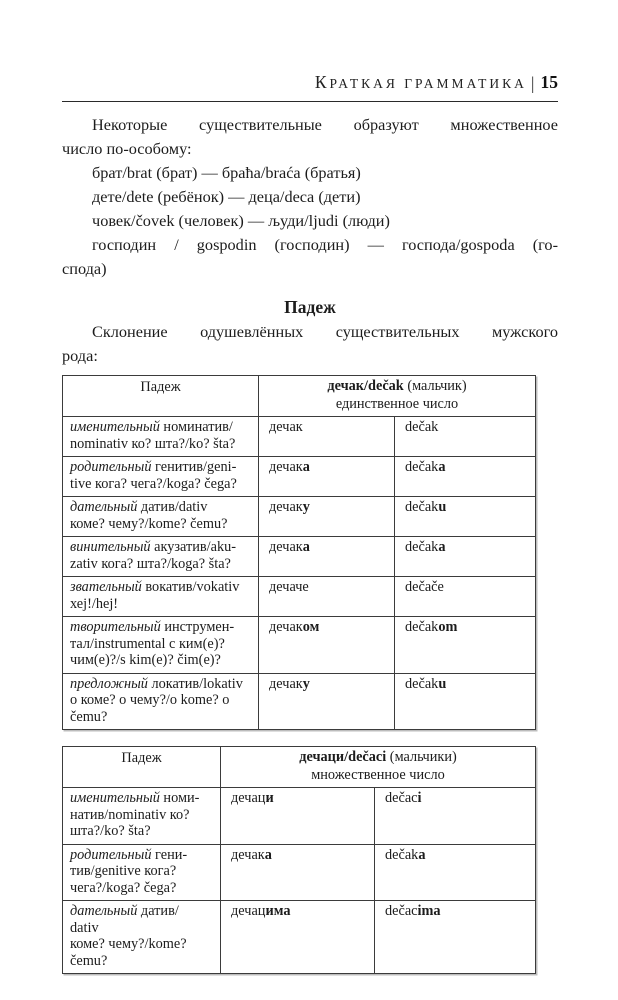 The image size is (618, 1000). I want to click on word-header-line: дечак/dečak (мальчик), so click(397, 387).